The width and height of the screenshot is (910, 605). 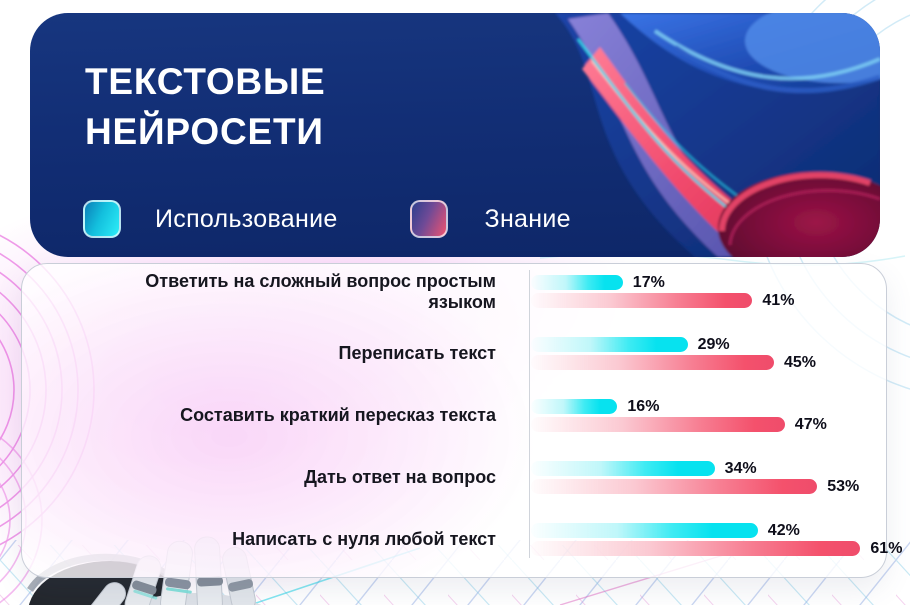 I want to click on chart-row: Переписать текст 29% 45%, so click(x=455, y=353).